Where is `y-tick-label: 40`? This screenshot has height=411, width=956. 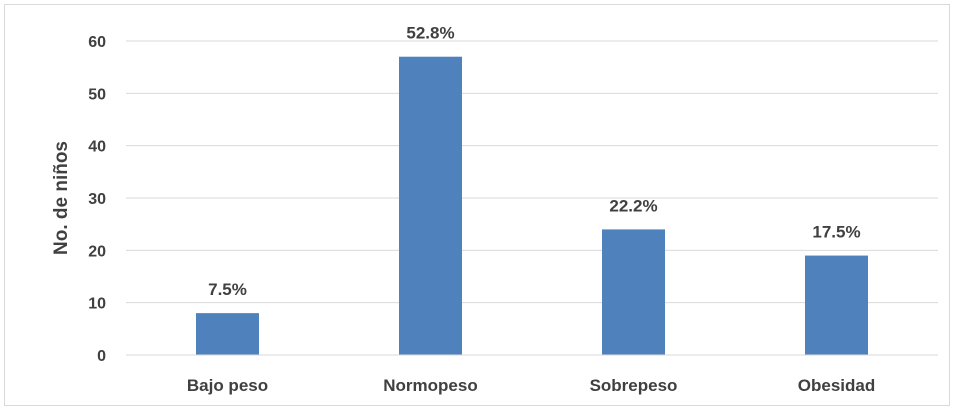 y-tick-label: 40 is located at coordinates (97, 147).